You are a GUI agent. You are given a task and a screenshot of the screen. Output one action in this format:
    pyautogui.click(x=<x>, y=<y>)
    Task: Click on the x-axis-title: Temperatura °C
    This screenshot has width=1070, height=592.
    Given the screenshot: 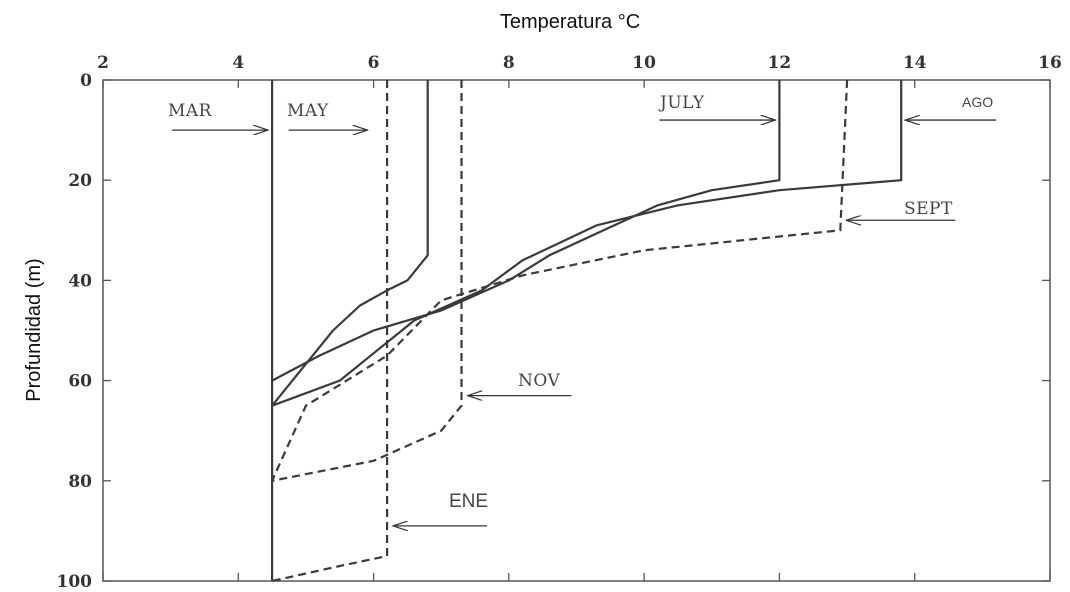 What is the action you would take?
    pyautogui.click(x=570, y=22)
    